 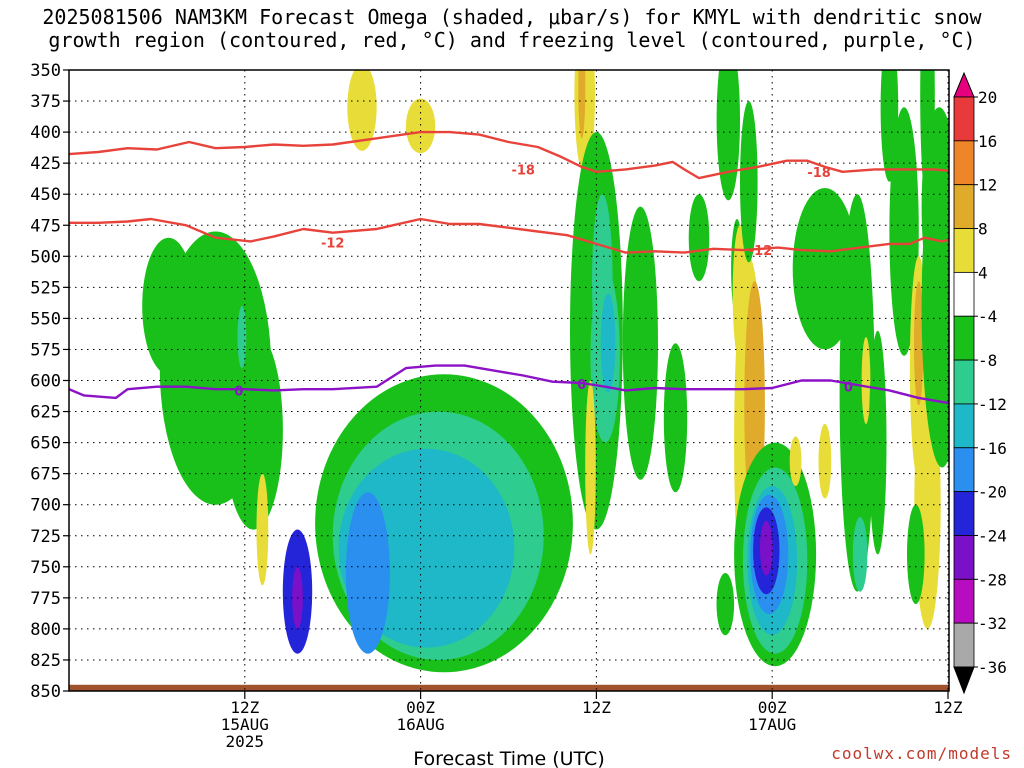 What do you see at coordinates (45, 164) in the screenshot?
I see `y-tick-label-425: 425` at bounding box center [45, 164].